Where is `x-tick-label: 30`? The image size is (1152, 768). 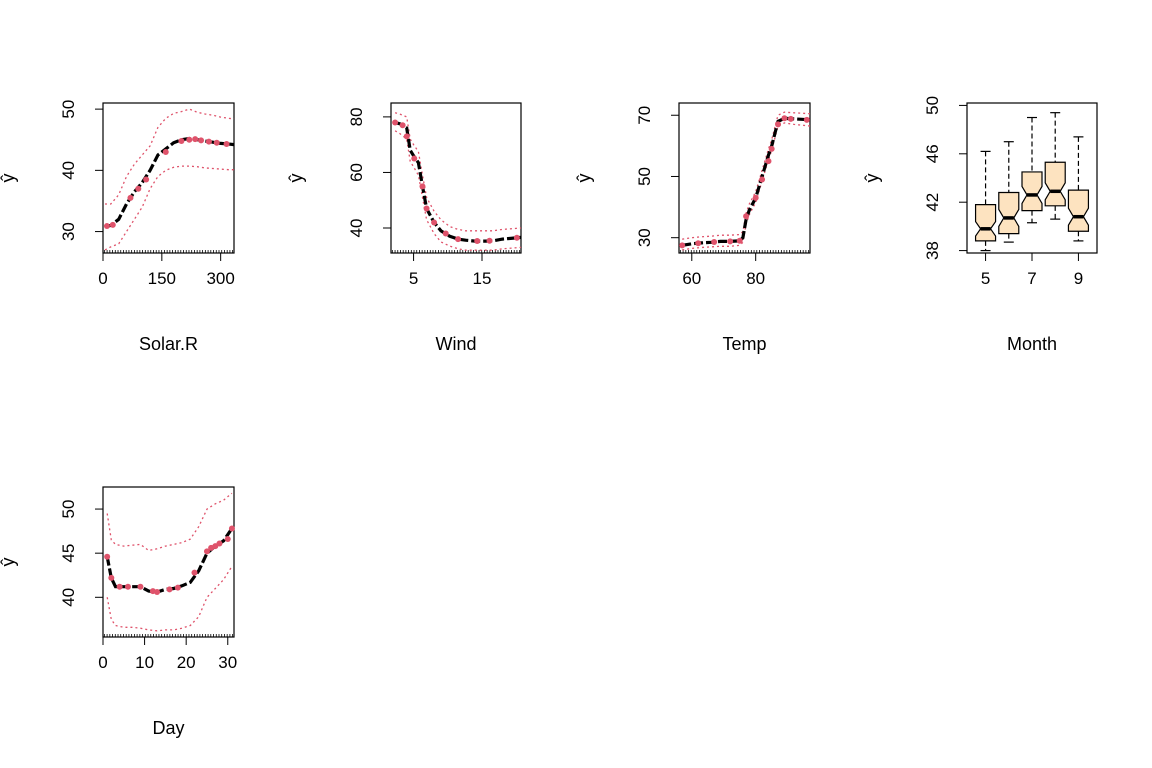 x-tick-label: 30 is located at coordinates (227, 662).